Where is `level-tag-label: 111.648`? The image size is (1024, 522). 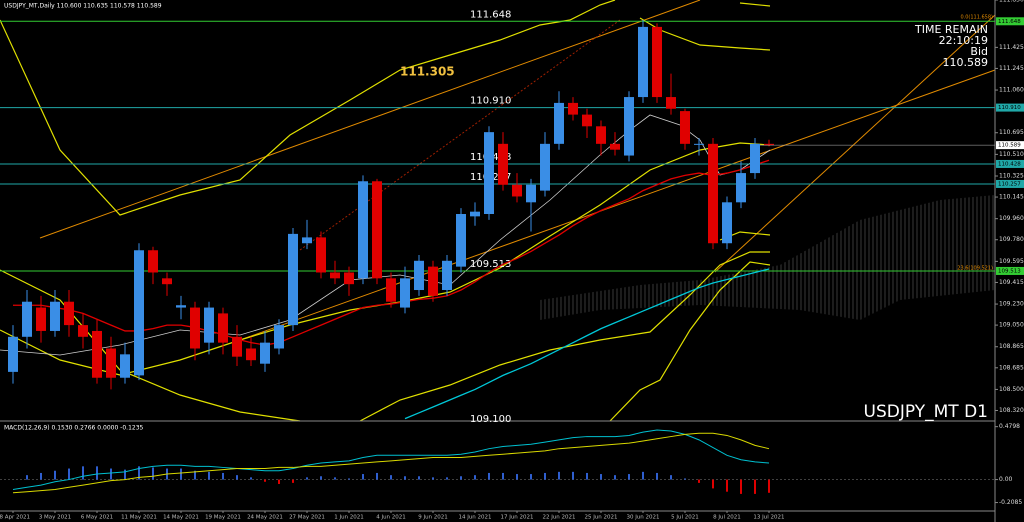
level-tag-label: 111.648 is located at coordinates (1009, 22).